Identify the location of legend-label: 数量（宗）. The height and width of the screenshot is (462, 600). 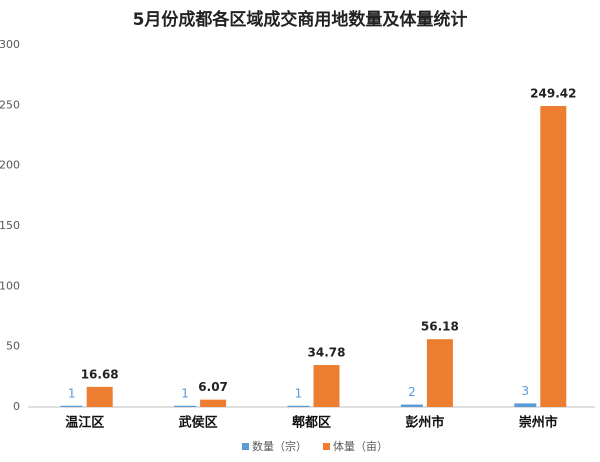
(279, 446).